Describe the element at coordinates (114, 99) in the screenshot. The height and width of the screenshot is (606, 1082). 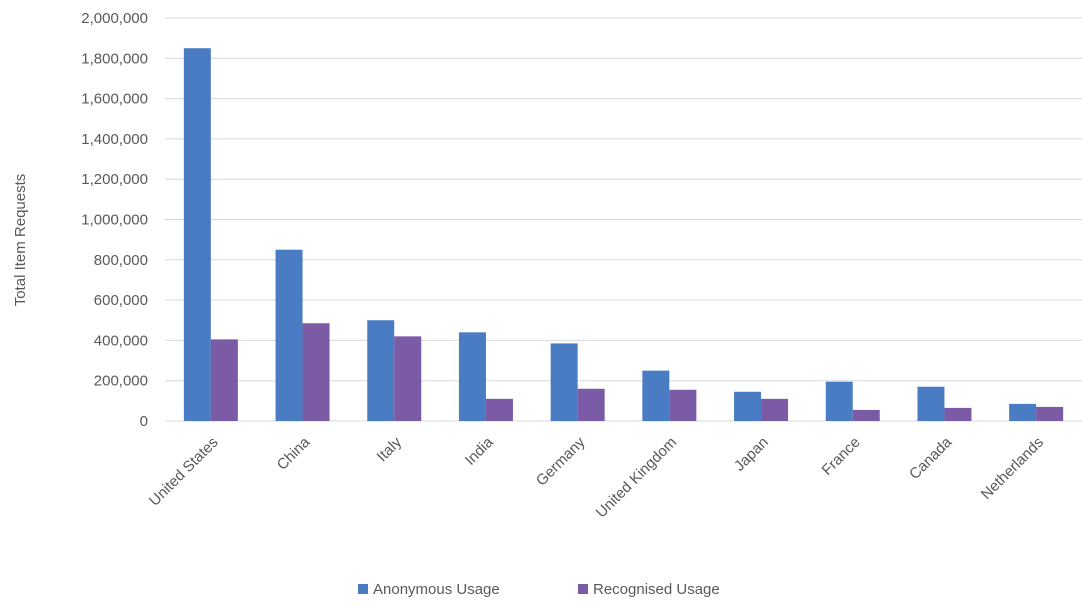
I see `y-tick-label: 1,600,000` at that location.